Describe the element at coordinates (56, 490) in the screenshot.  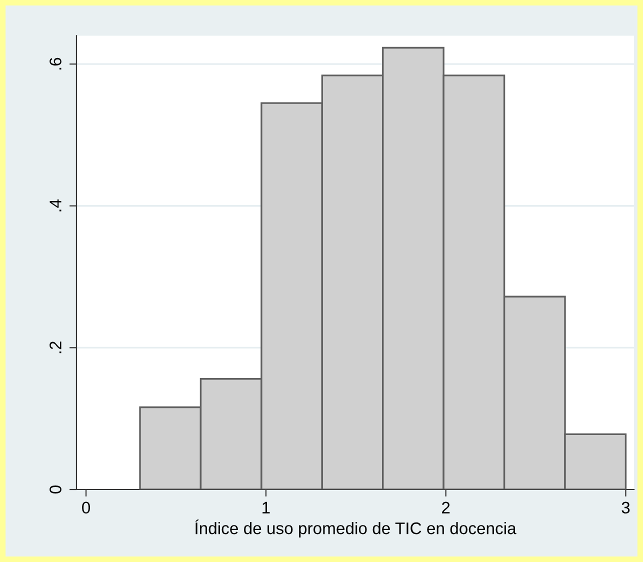
I see `y-tick-label: 0` at that location.